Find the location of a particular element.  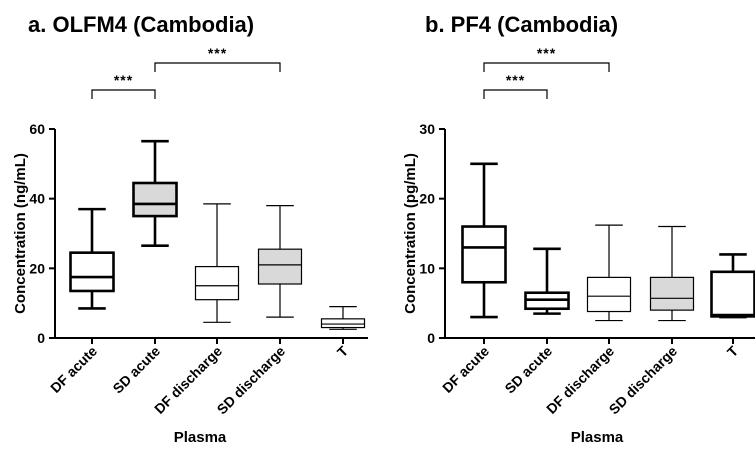

y-tick-label: 40 is located at coordinates (37, 199).